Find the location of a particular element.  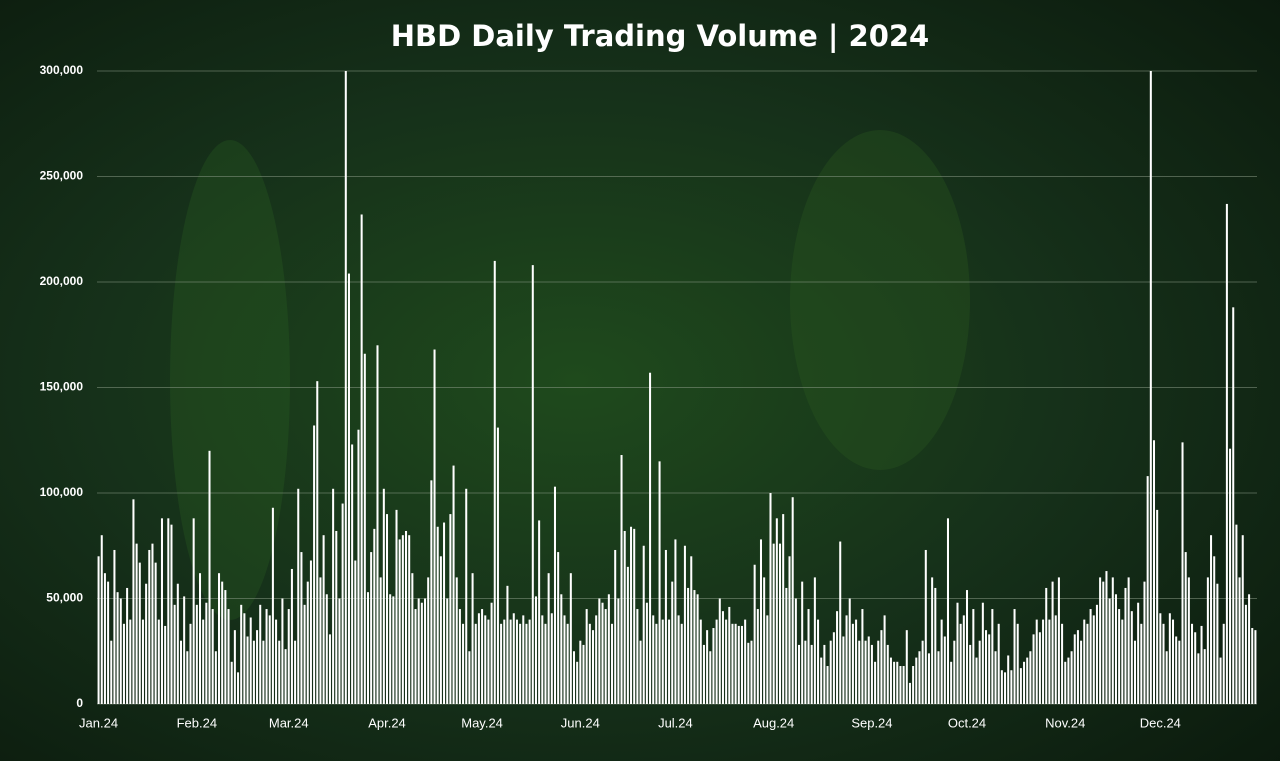

x-tick-label: Apr.24 is located at coordinates (387, 722).